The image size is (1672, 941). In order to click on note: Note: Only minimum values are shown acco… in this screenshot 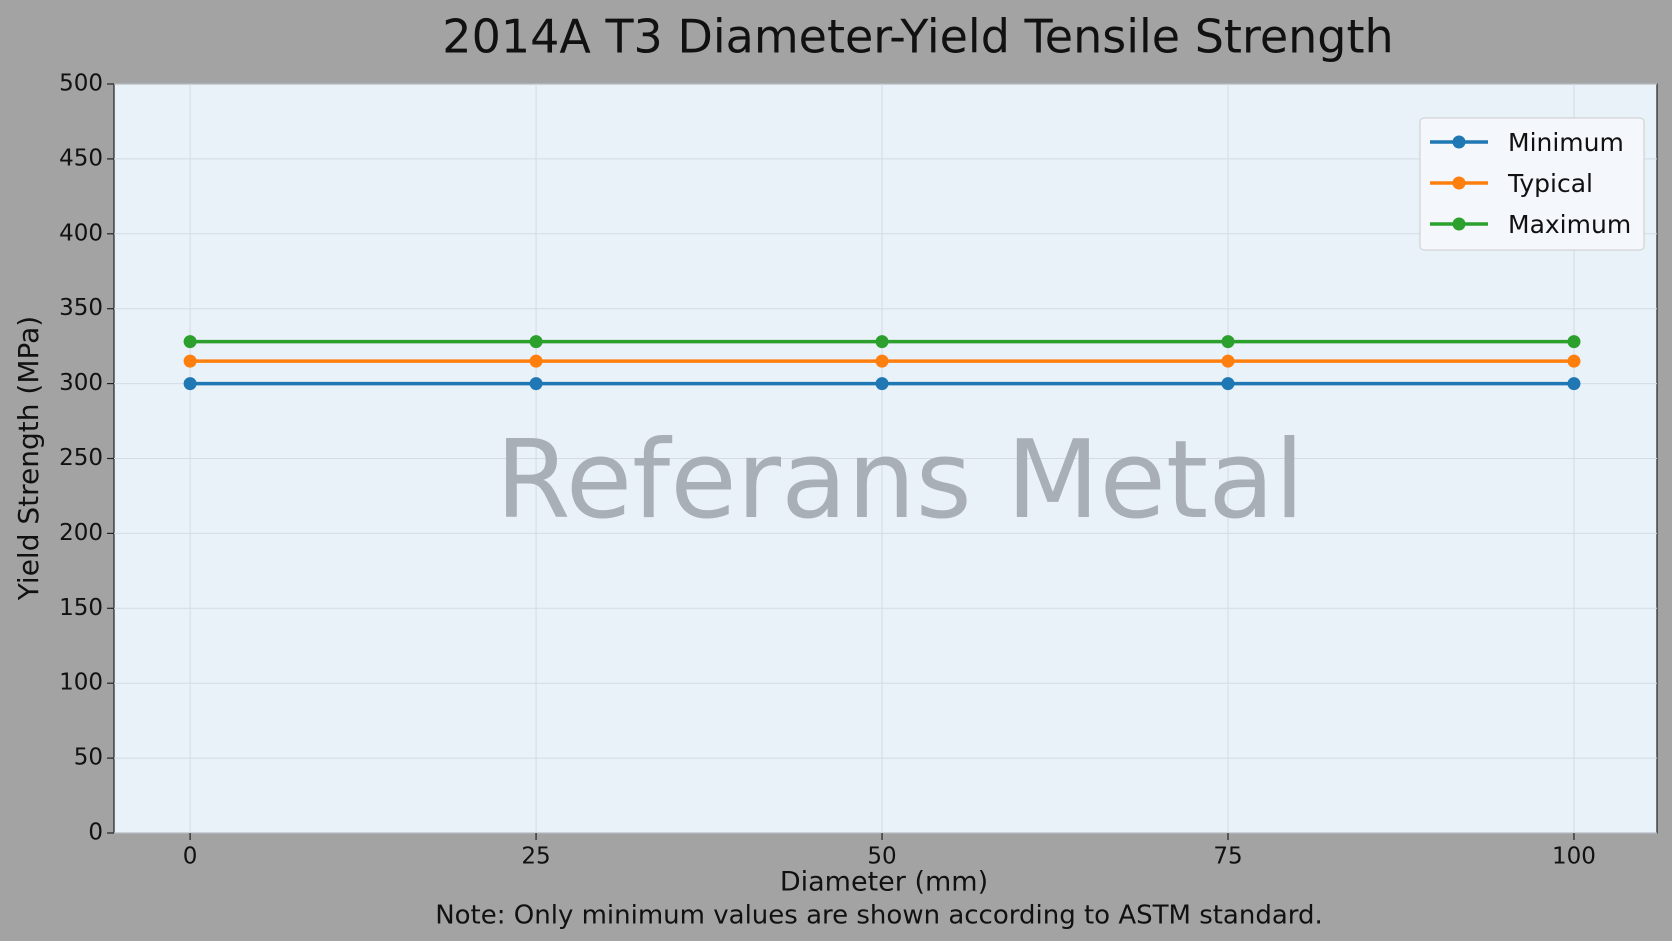, I will do `click(879, 916)`.